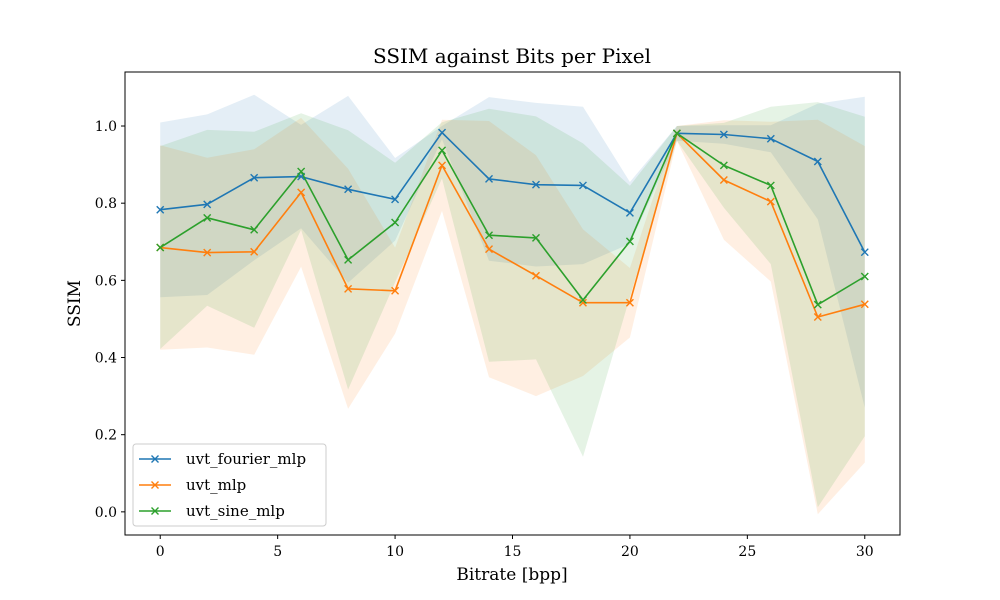  I want to click on x-axis-label: Bitrate [bpp], so click(511, 575).